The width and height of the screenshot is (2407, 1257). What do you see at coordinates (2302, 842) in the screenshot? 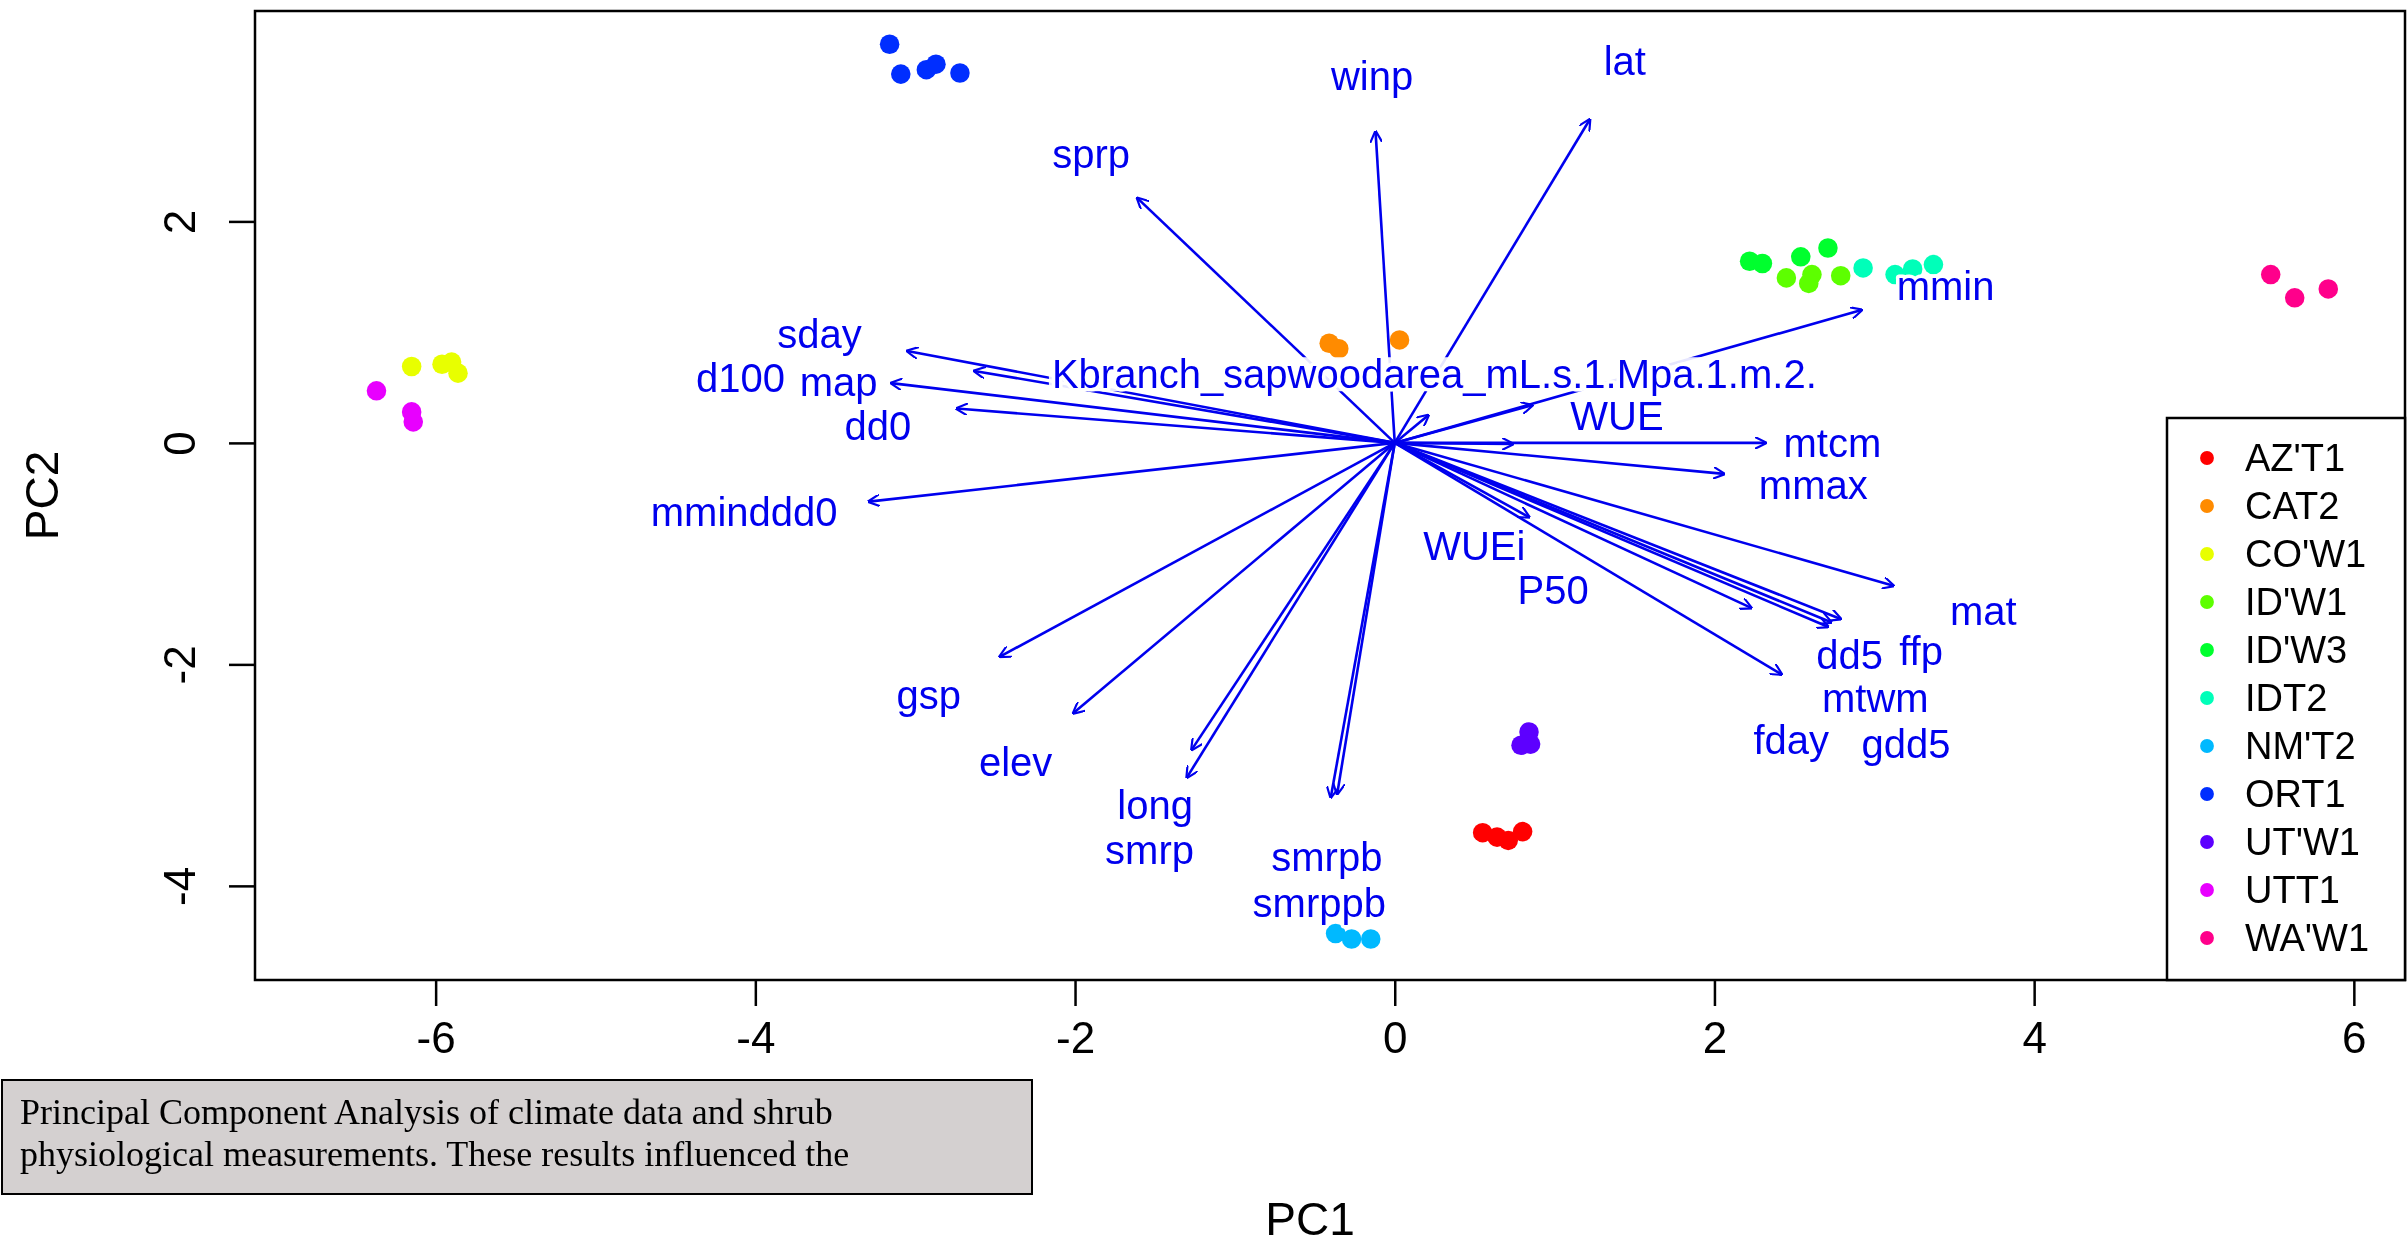
I see `legend-label: UT'W1` at bounding box center [2302, 842].